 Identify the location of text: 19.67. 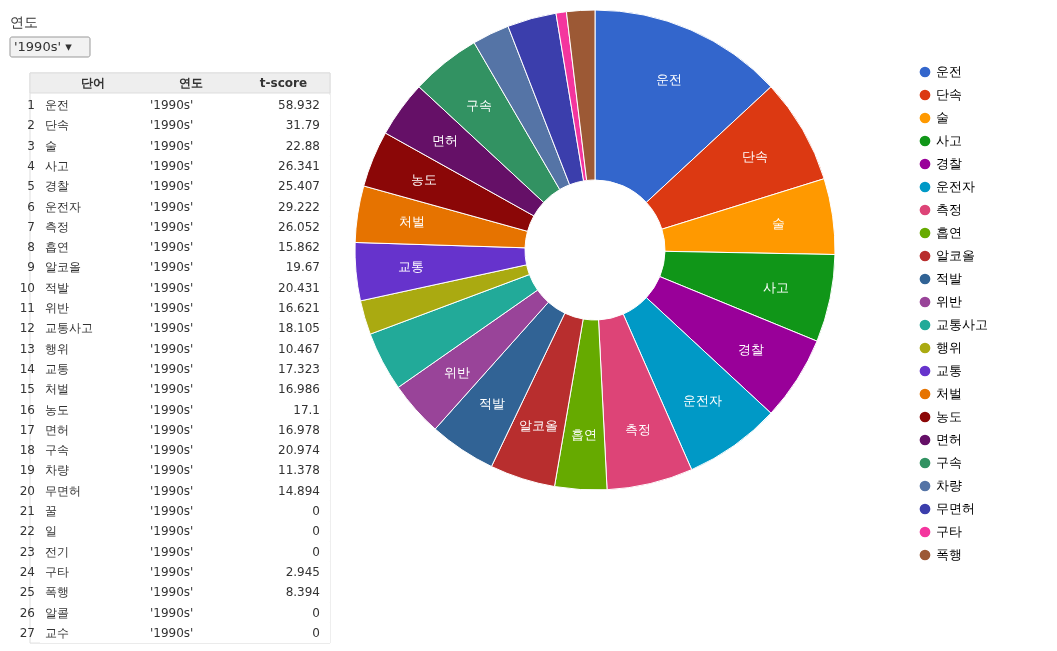
(302, 267).